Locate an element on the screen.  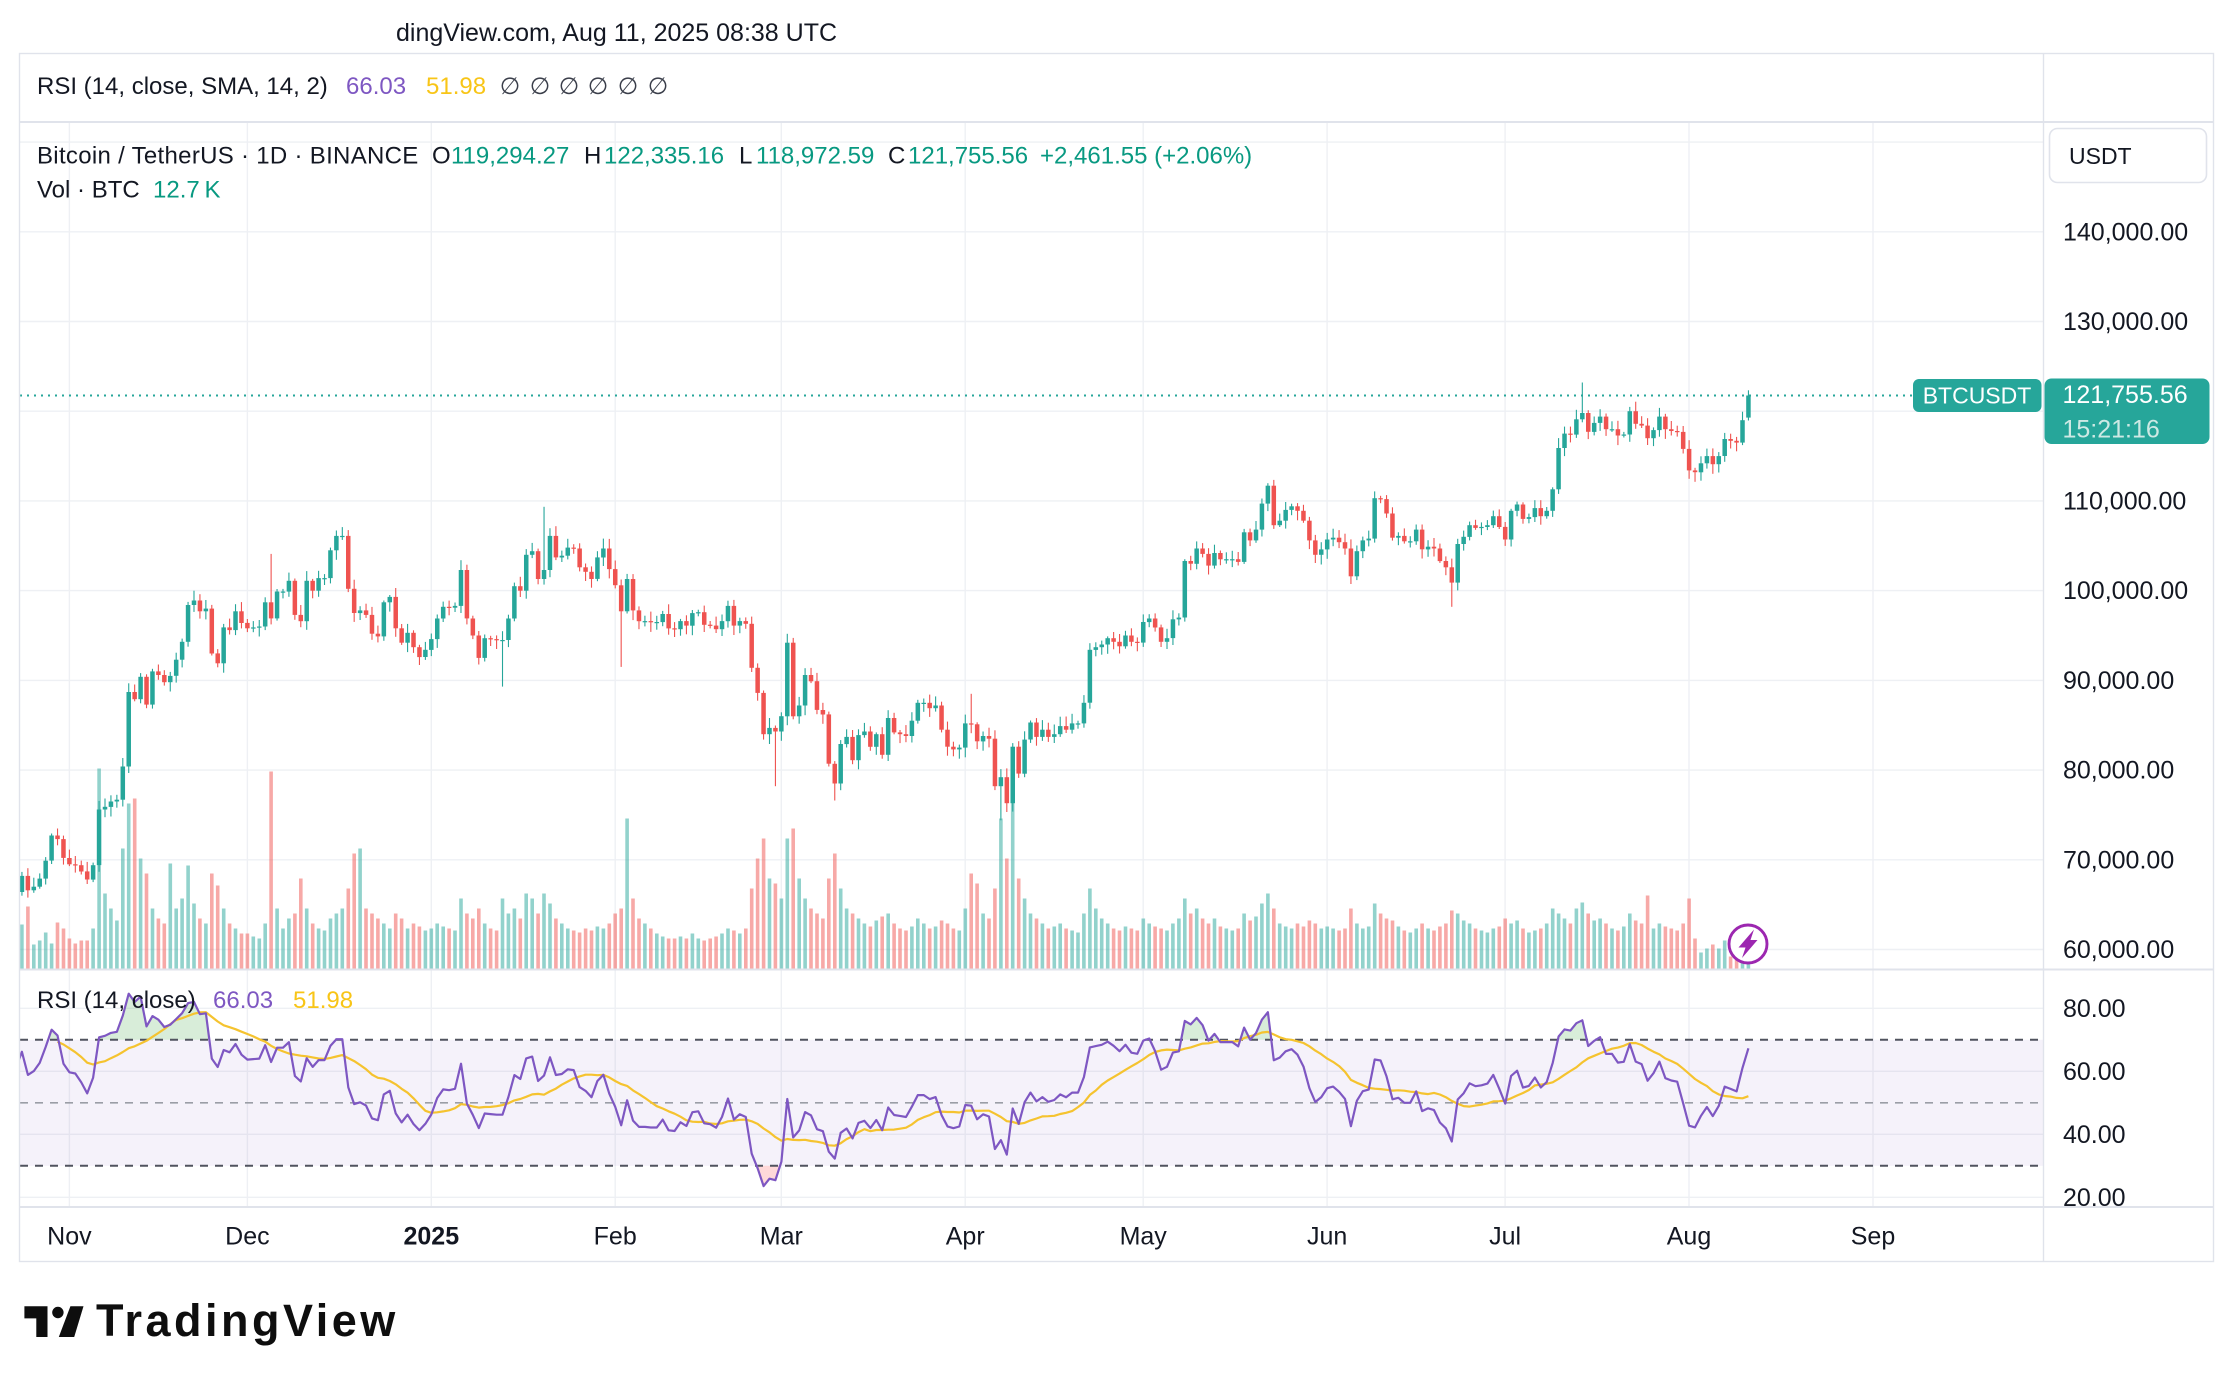
svg-text: 130,000.00 is located at coordinates (2125, 322).